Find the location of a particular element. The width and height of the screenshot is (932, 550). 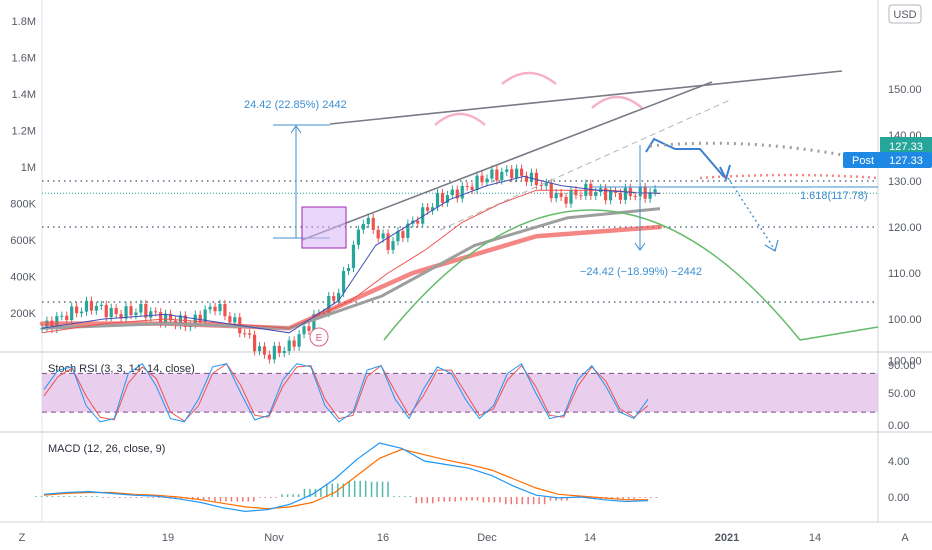

time-tick-label: 16 is located at coordinates (383, 538).